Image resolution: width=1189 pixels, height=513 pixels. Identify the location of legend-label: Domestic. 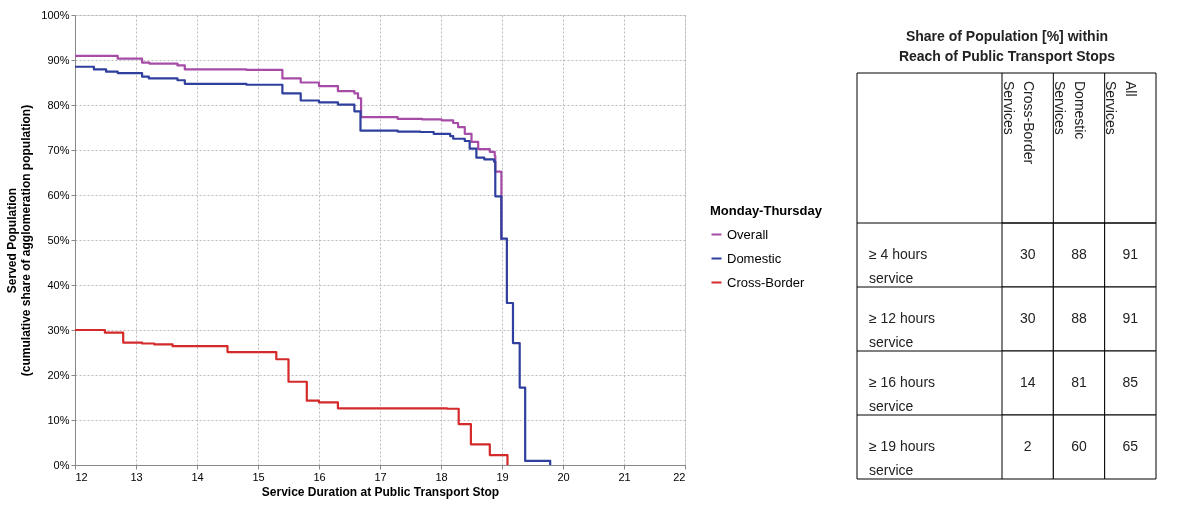
(754, 258).